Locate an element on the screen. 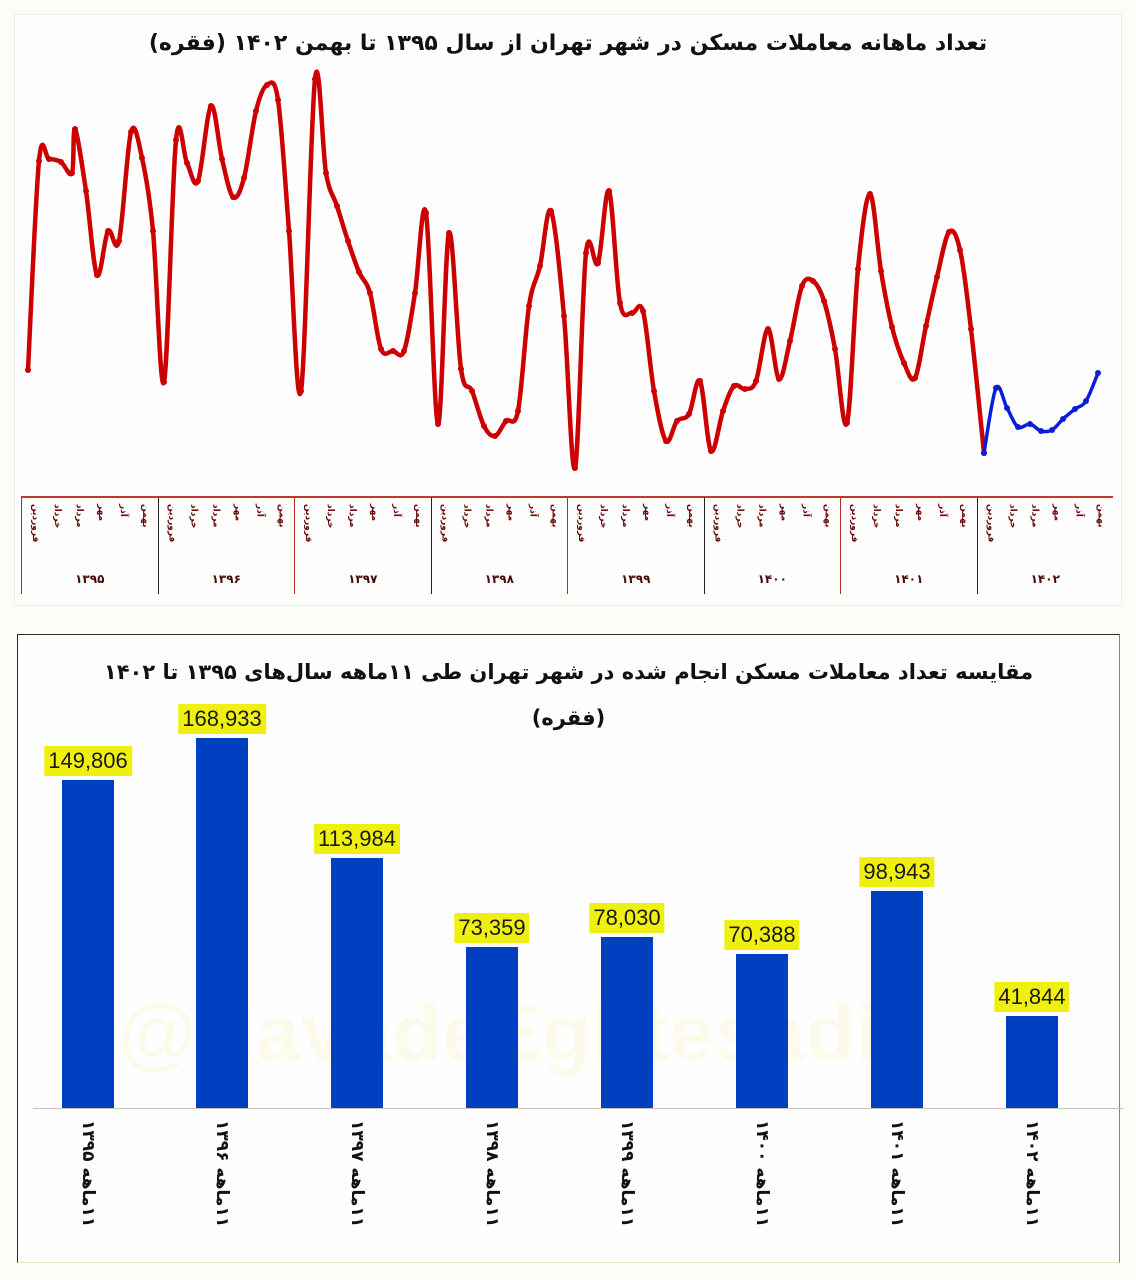 Image resolution: width=1136 pixels, height=1280 pixels. year-label: ۱۳۹۶ is located at coordinates (226, 579).